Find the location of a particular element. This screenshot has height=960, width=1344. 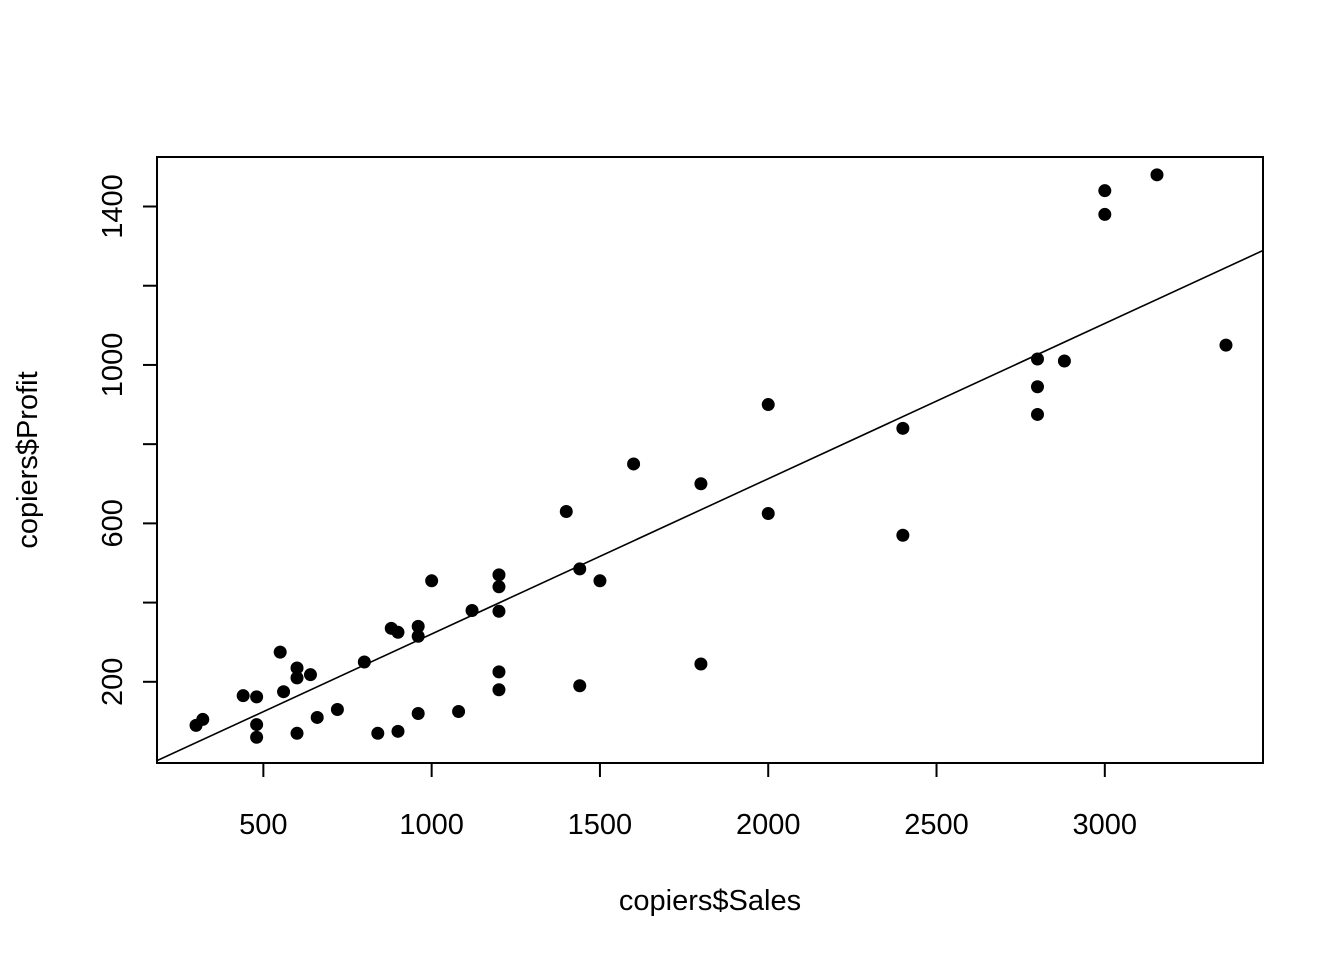

y-tick-label: 600 is located at coordinates (113, 523).